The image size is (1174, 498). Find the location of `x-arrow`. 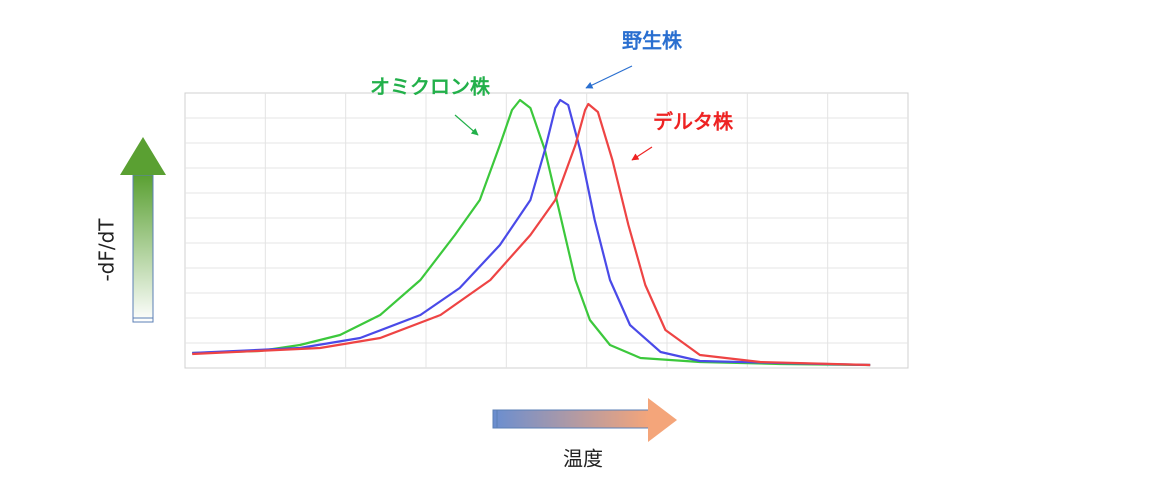

x-arrow is located at coordinates (584, 420).